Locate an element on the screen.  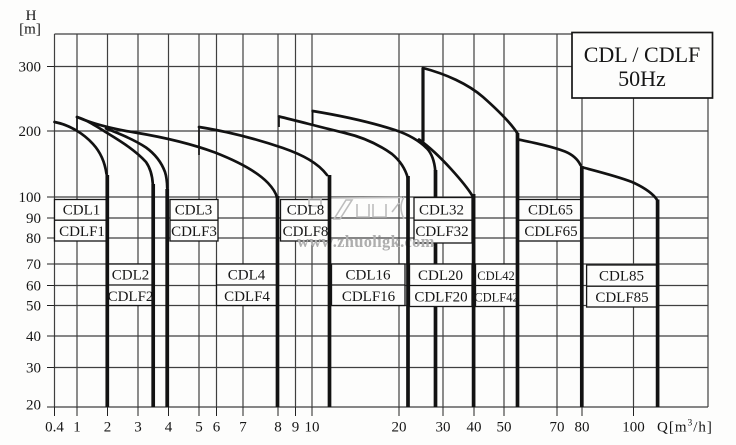
svg-text: CDLF8 is located at coordinates (306, 232).